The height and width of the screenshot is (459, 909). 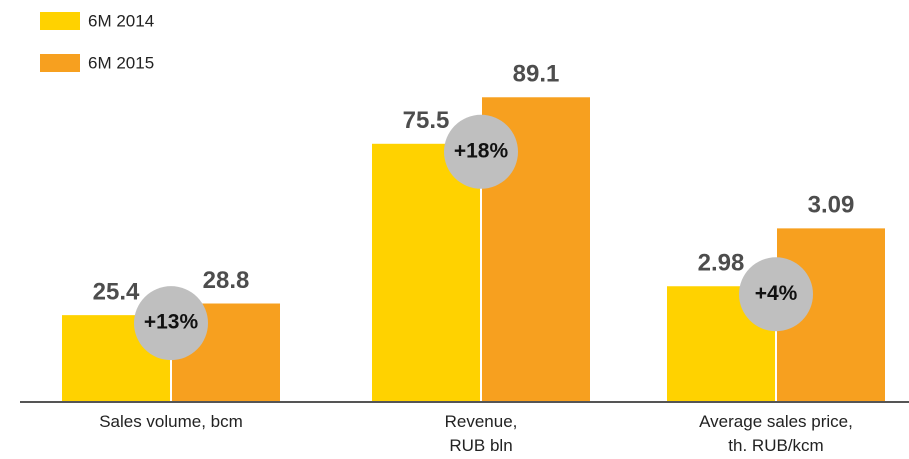 I want to click on legend-label: 6M 2015, so click(x=121, y=62).